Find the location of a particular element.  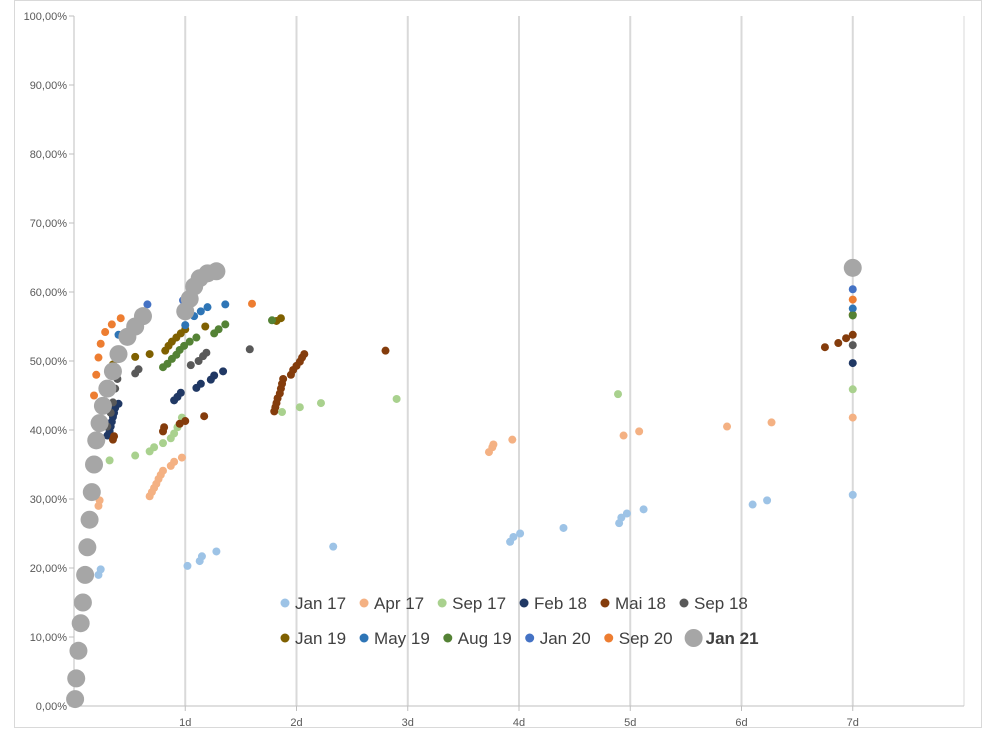

y-tick-label: 60,00% is located at coordinates (49, 293).